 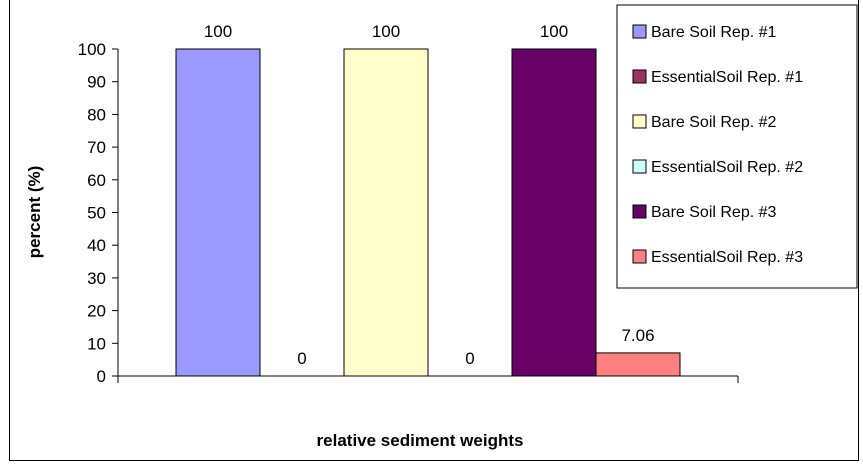 I want to click on y-tick-label: 70, so click(x=96, y=147).